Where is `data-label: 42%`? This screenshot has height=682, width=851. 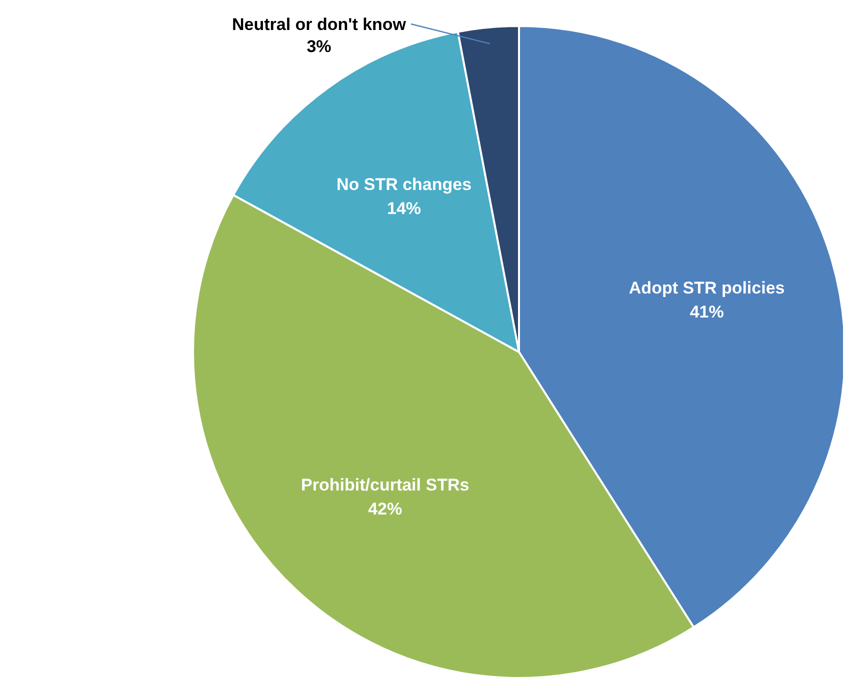
data-label: 42% is located at coordinates (385, 509).